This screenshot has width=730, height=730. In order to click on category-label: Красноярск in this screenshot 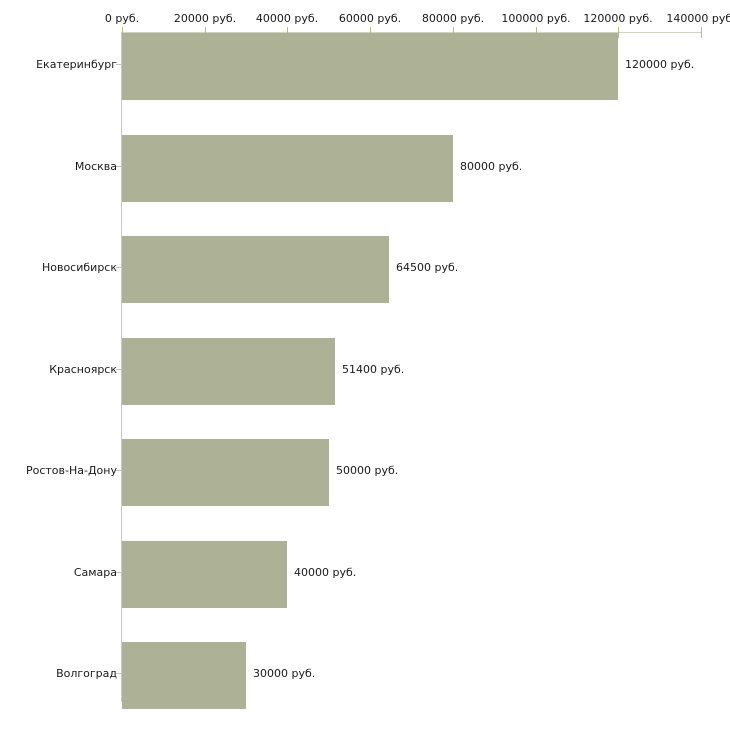, I will do `click(83, 369)`.